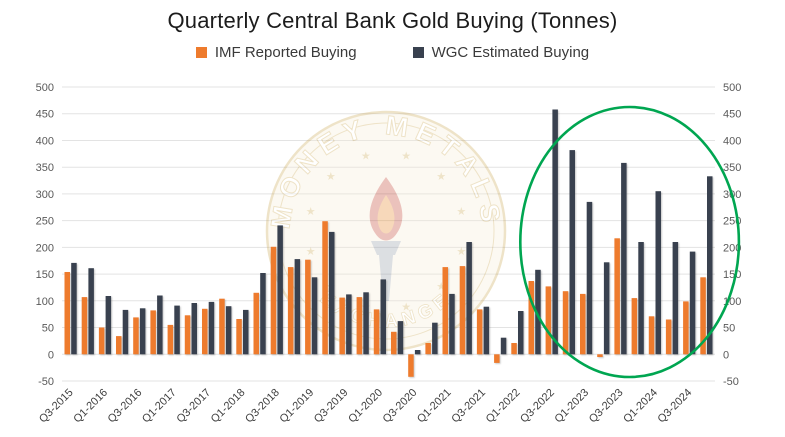 The image size is (785, 437). Describe the element at coordinates (668, 337) in the screenshot. I see `bar-imf-Q2-2024` at that location.